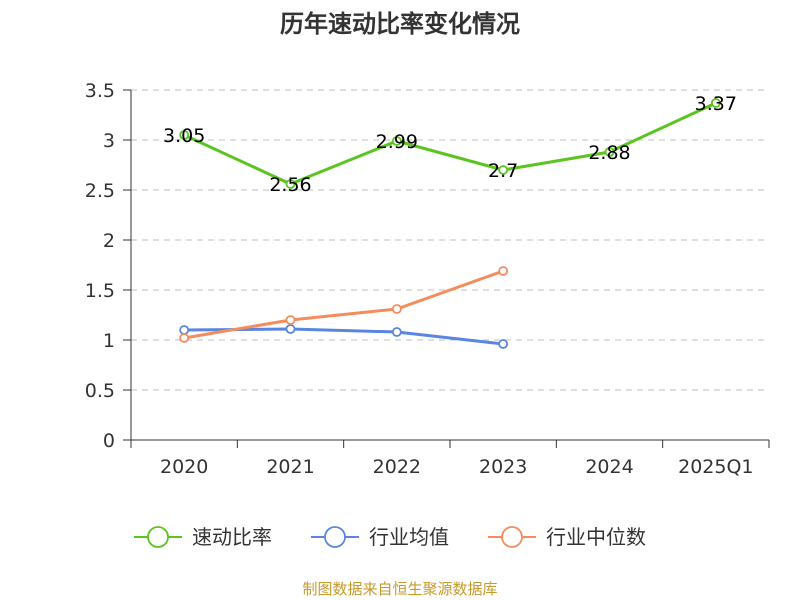 The image size is (800, 600). What do you see at coordinates (503, 467) in the screenshot?
I see `x-tick-label: 2023` at bounding box center [503, 467].